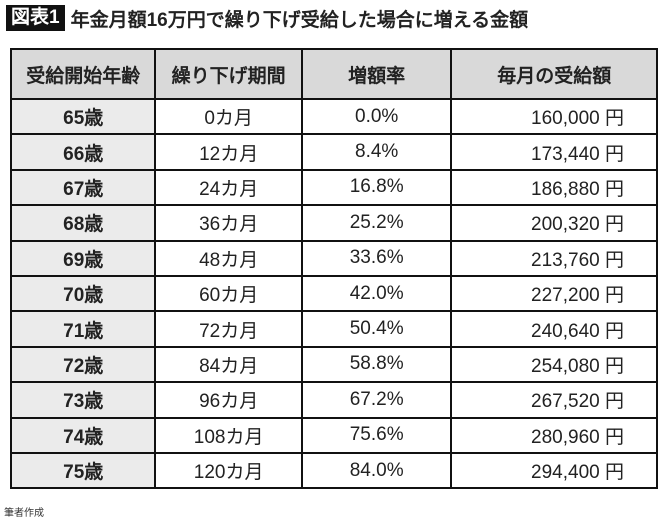 This screenshot has width=670, height=520. I want to click on table-cell: 67.2%, so click(376, 400).